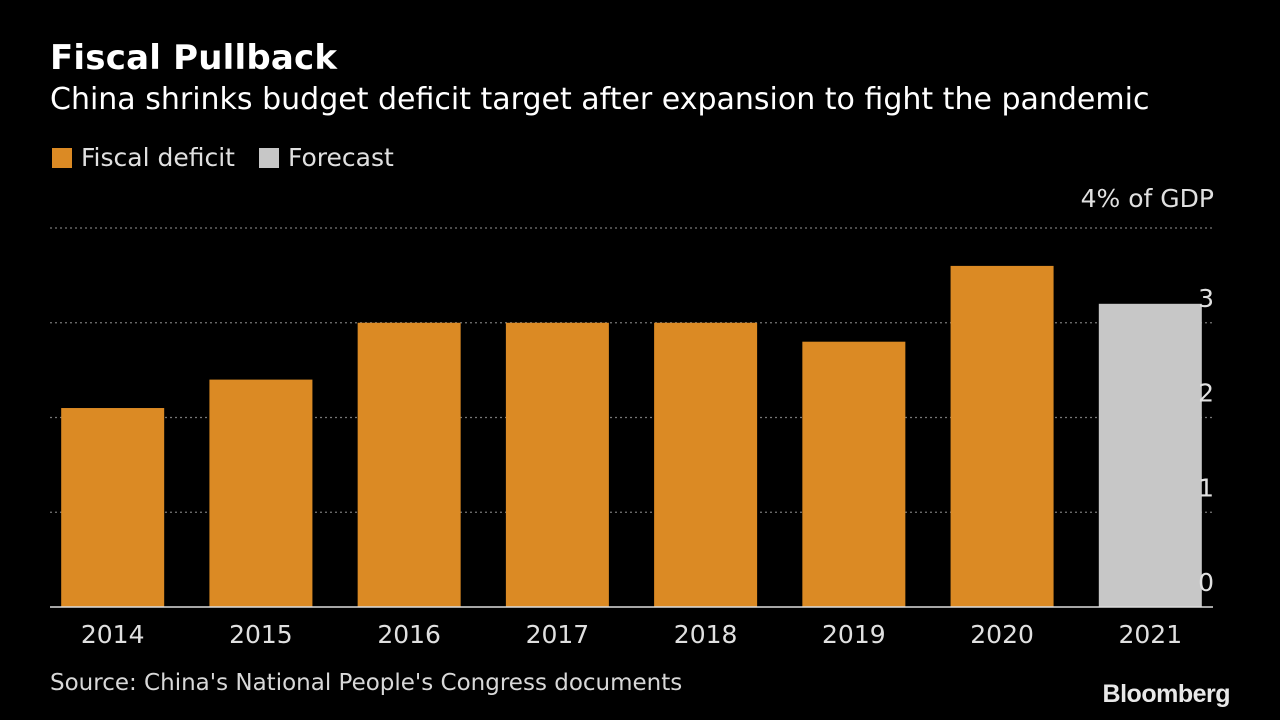 This screenshot has height=720, width=1280. I want to click on bloomberg-logo: Bloomberg, so click(1166, 694).